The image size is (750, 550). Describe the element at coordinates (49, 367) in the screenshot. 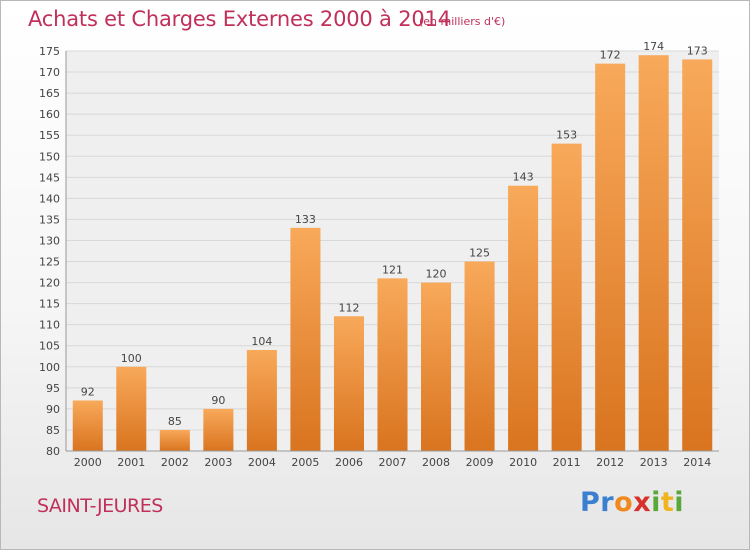

I see `y-tick-label: 100` at that location.